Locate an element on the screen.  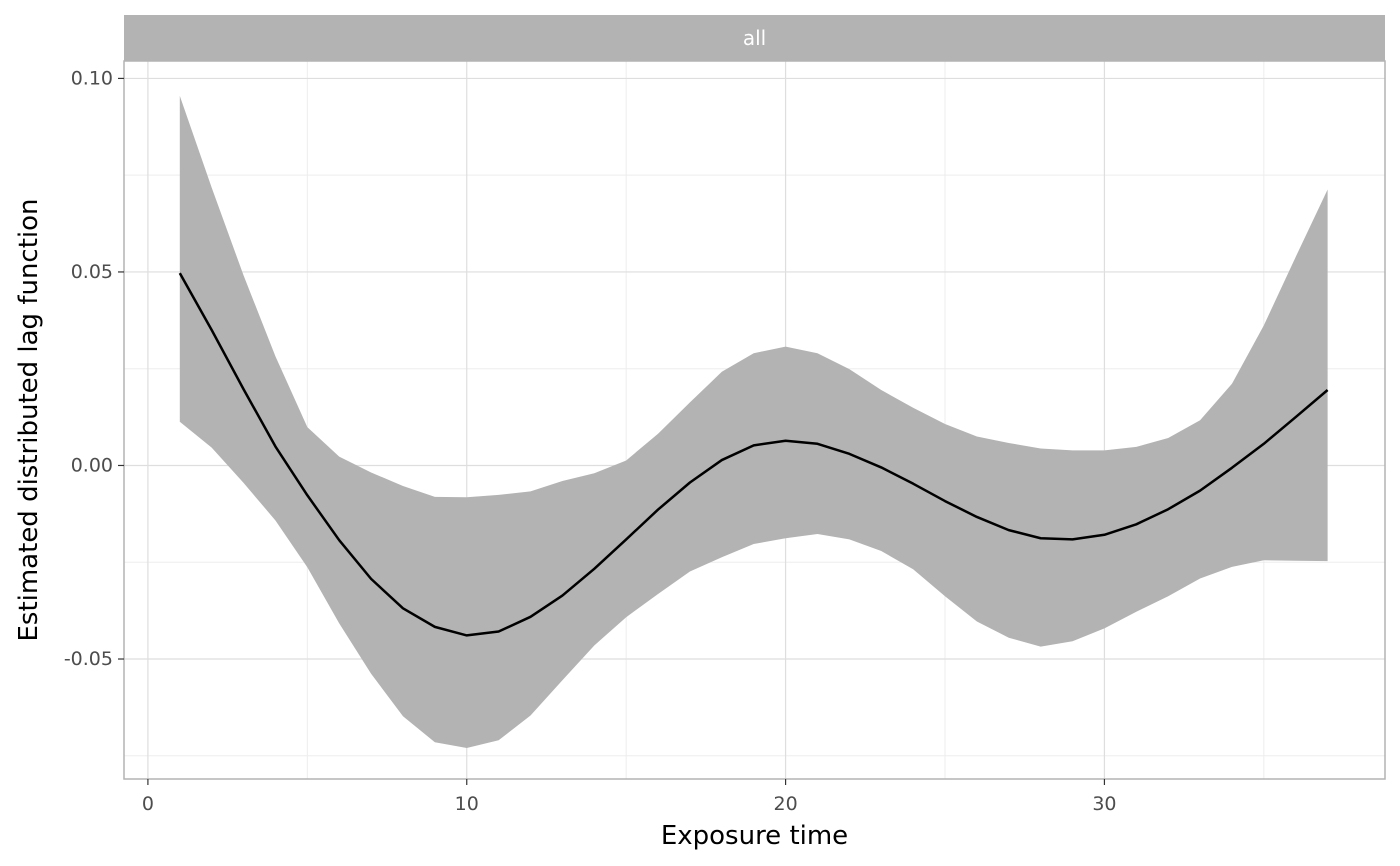
x-tick-label: 30 is located at coordinates (1104, 804).